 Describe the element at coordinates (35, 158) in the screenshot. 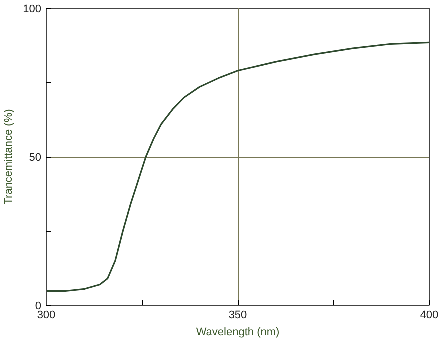

I see `y-tick-label: 50` at that location.